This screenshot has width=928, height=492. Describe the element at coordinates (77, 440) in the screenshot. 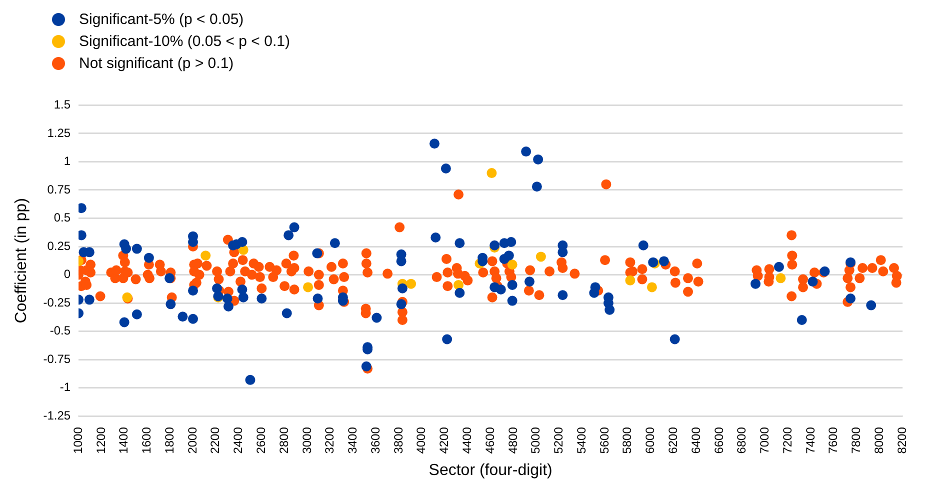

I see `x-tick-label: 1000` at that location.